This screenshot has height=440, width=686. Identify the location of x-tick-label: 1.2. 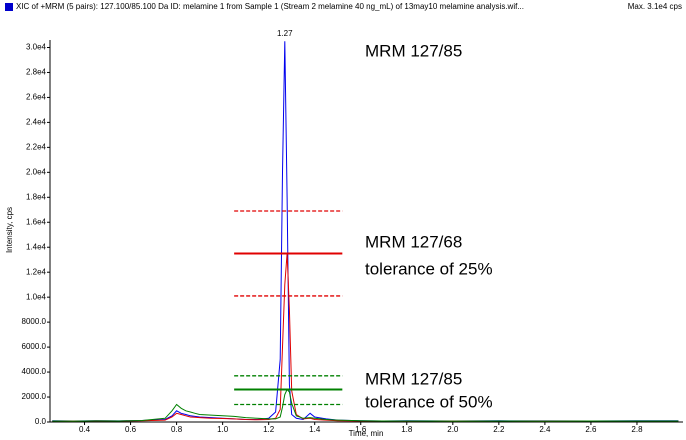
(269, 429).